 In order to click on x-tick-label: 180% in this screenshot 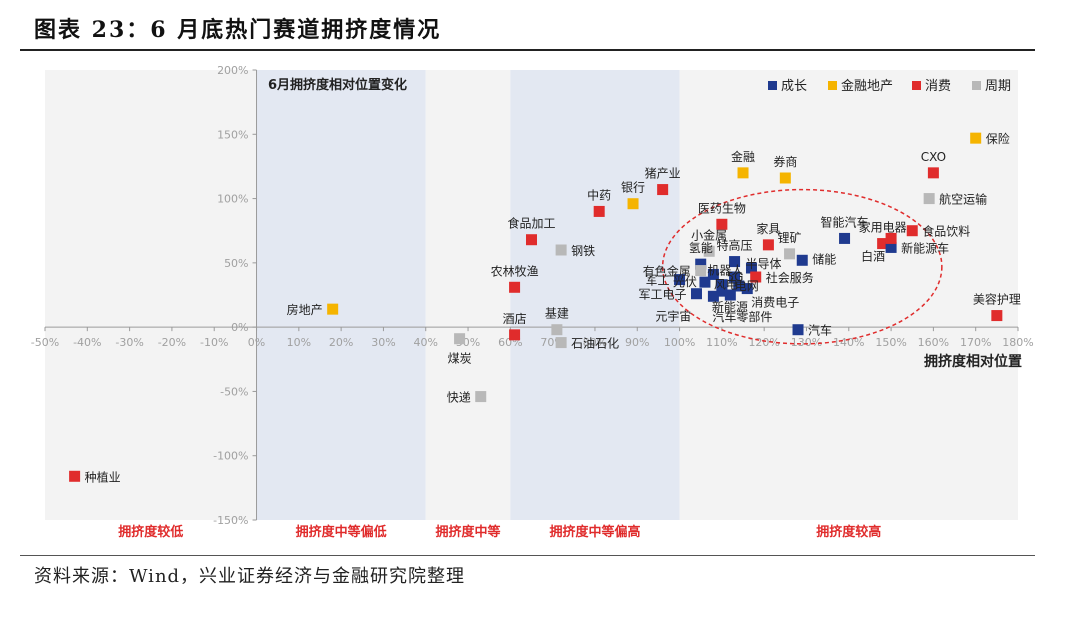, I will do `click(1017, 342)`.